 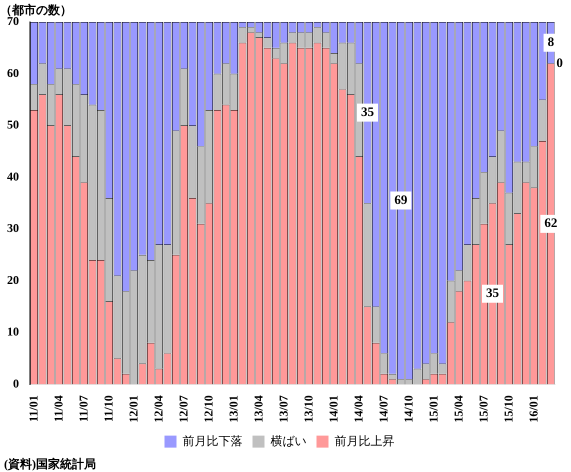 What do you see at coordinates (83, 408) in the screenshot?
I see `x-tick-label: 11/07` at bounding box center [83, 408].